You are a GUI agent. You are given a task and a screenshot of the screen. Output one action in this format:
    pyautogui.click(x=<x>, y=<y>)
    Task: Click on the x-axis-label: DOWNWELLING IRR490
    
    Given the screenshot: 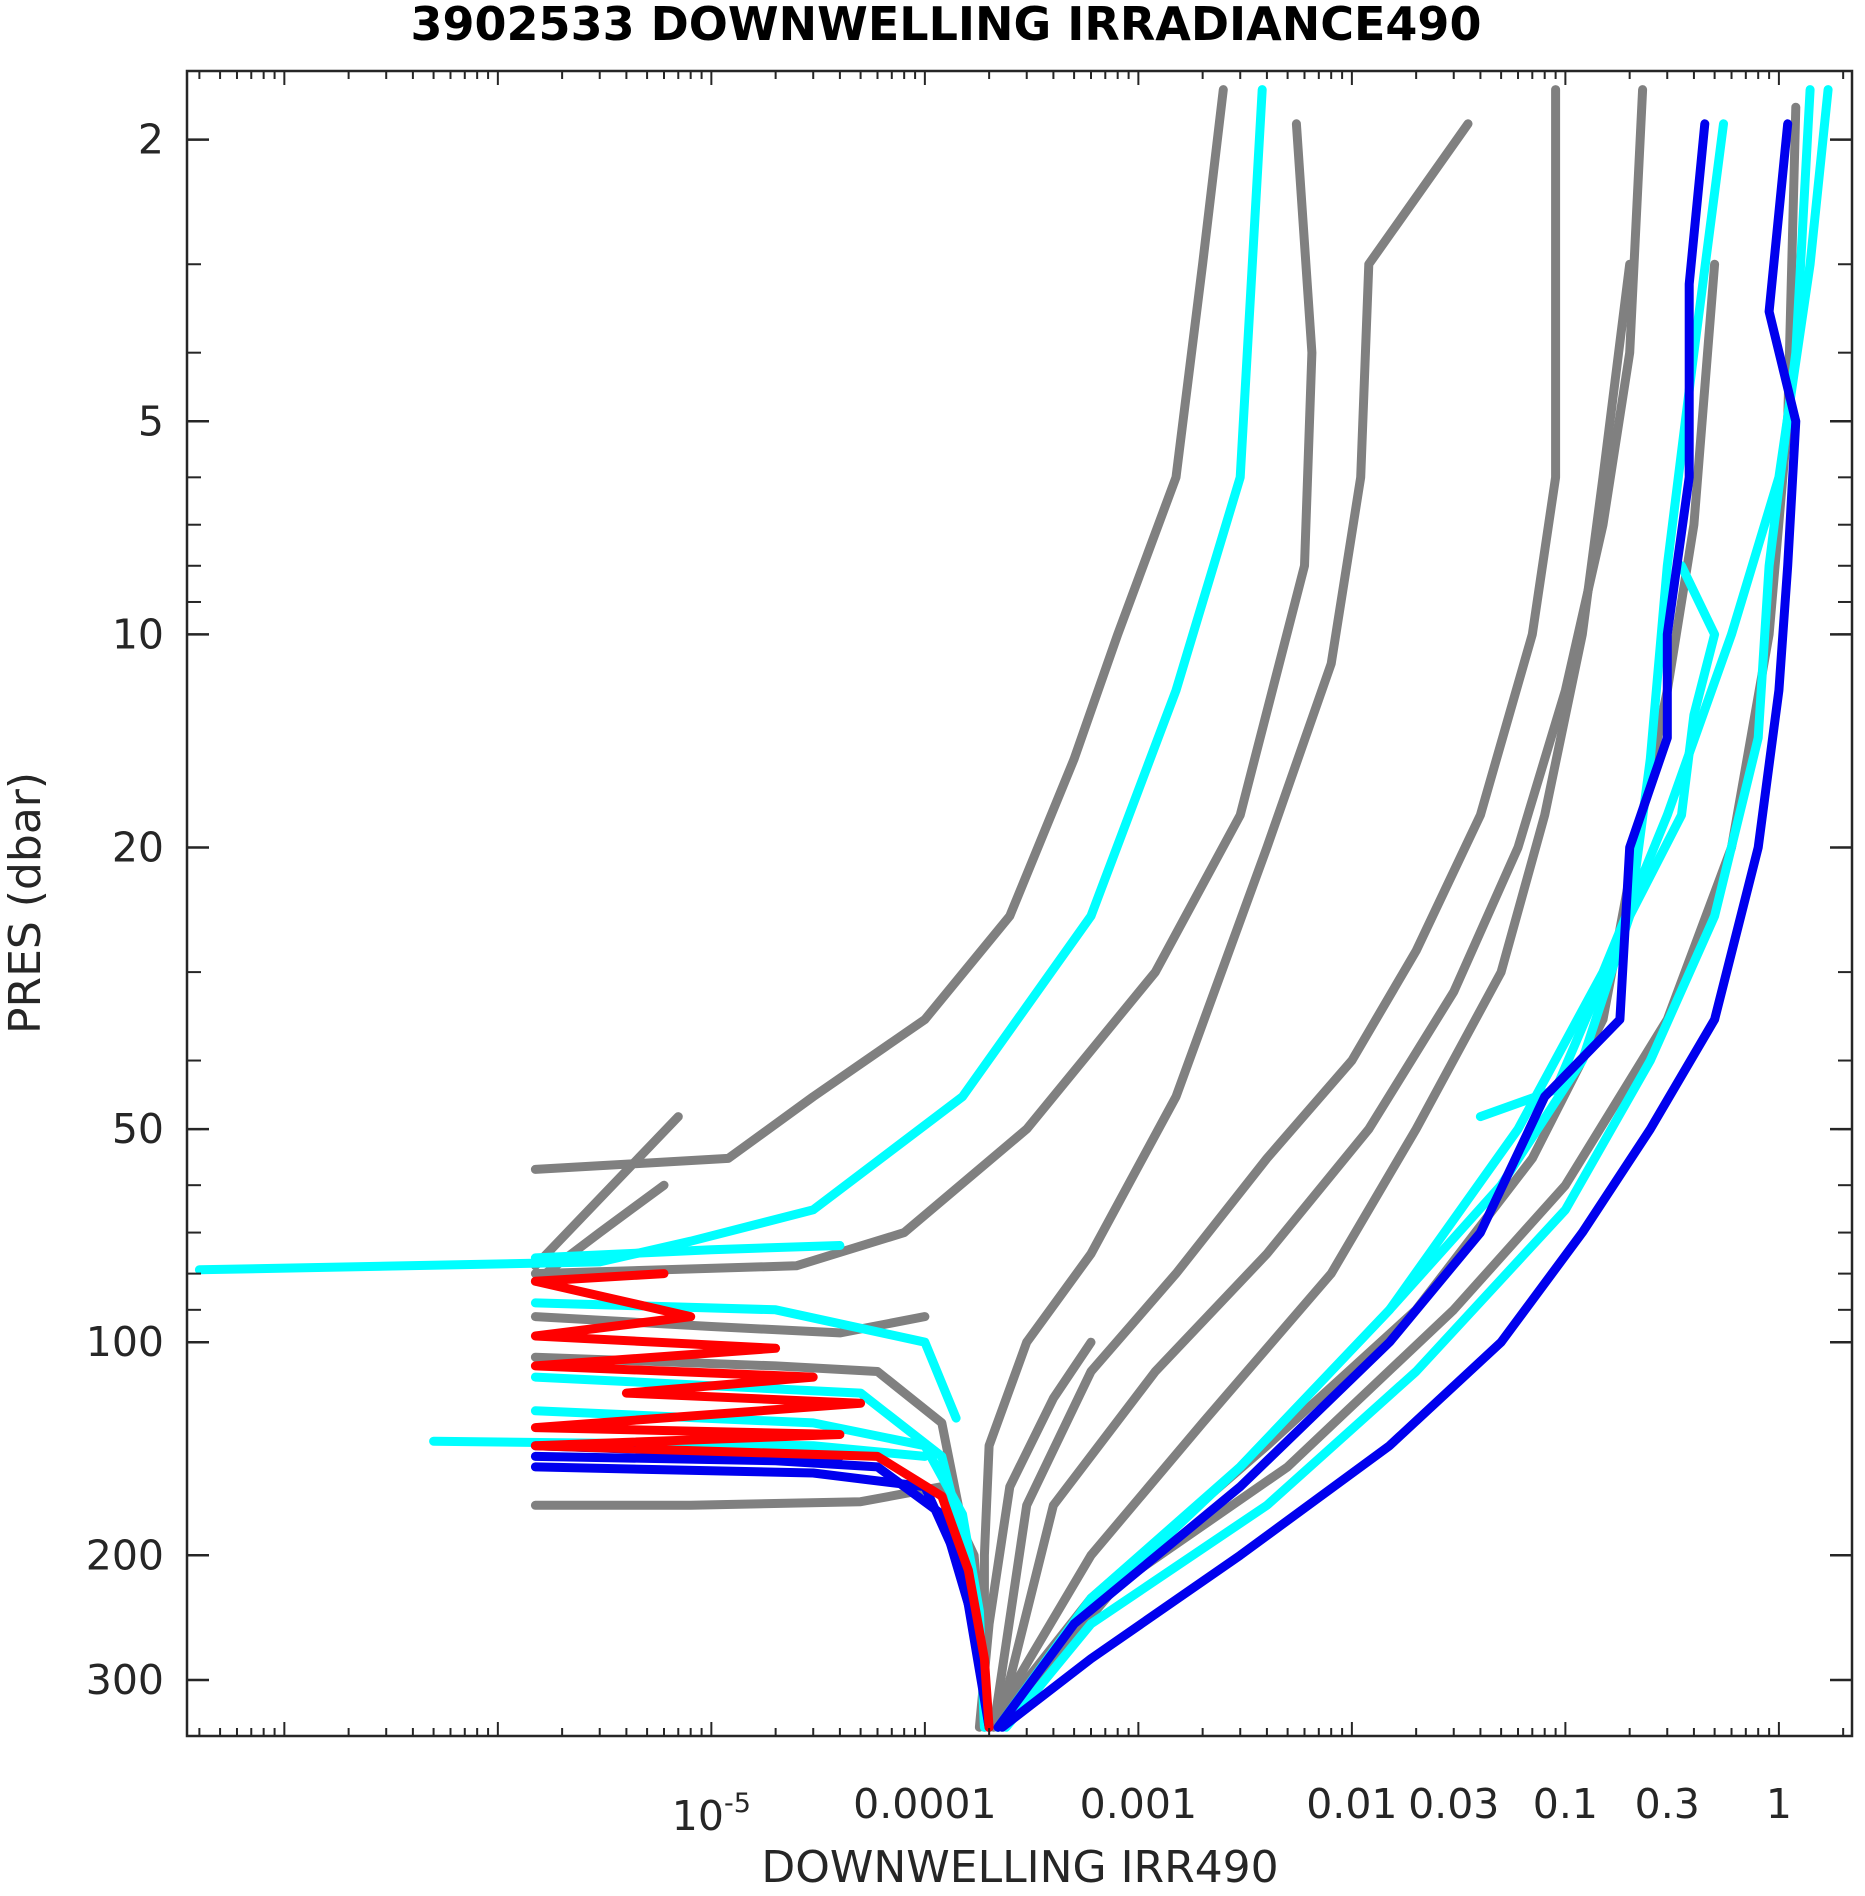 What is the action you would take?
    pyautogui.click(x=1019, y=1867)
    